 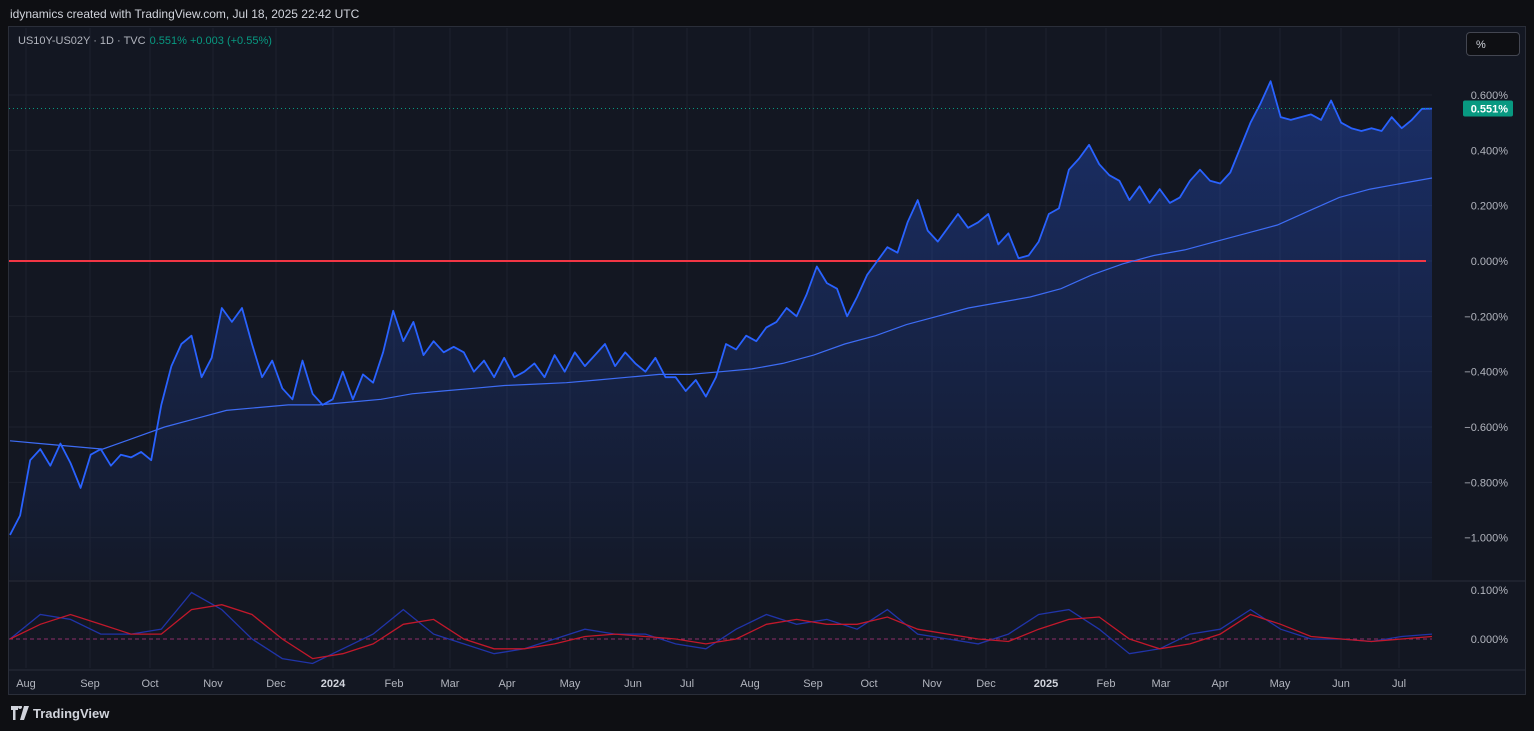 What do you see at coordinates (687, 684) in the screenshot?
I see `x-tick-label-11: Jul` at bounding box center [687, 684].